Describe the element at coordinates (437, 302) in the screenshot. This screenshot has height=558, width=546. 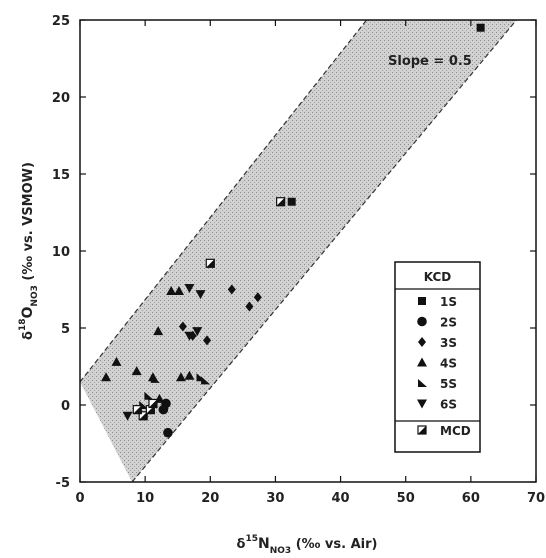
I see `legend-entry-1s: 1S` at that location.